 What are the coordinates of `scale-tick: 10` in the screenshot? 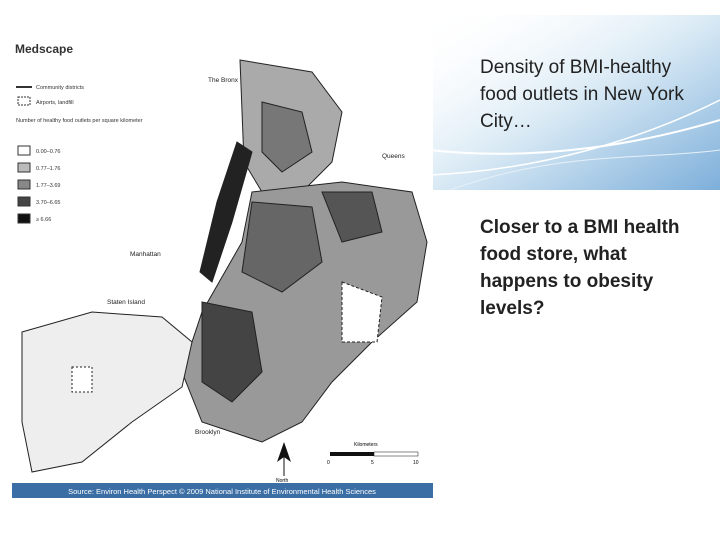 It's located at (416, 463).